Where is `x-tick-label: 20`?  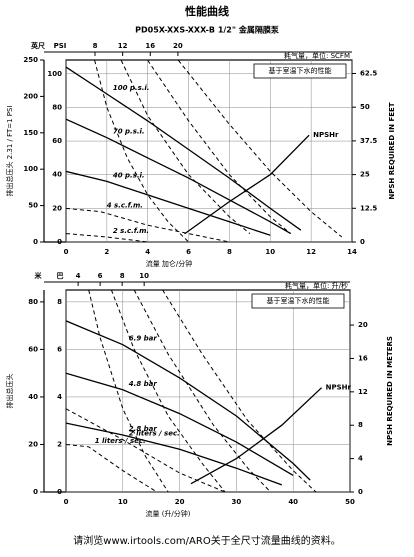 x-tick-label: 20 is located at coordinates (180, 502).